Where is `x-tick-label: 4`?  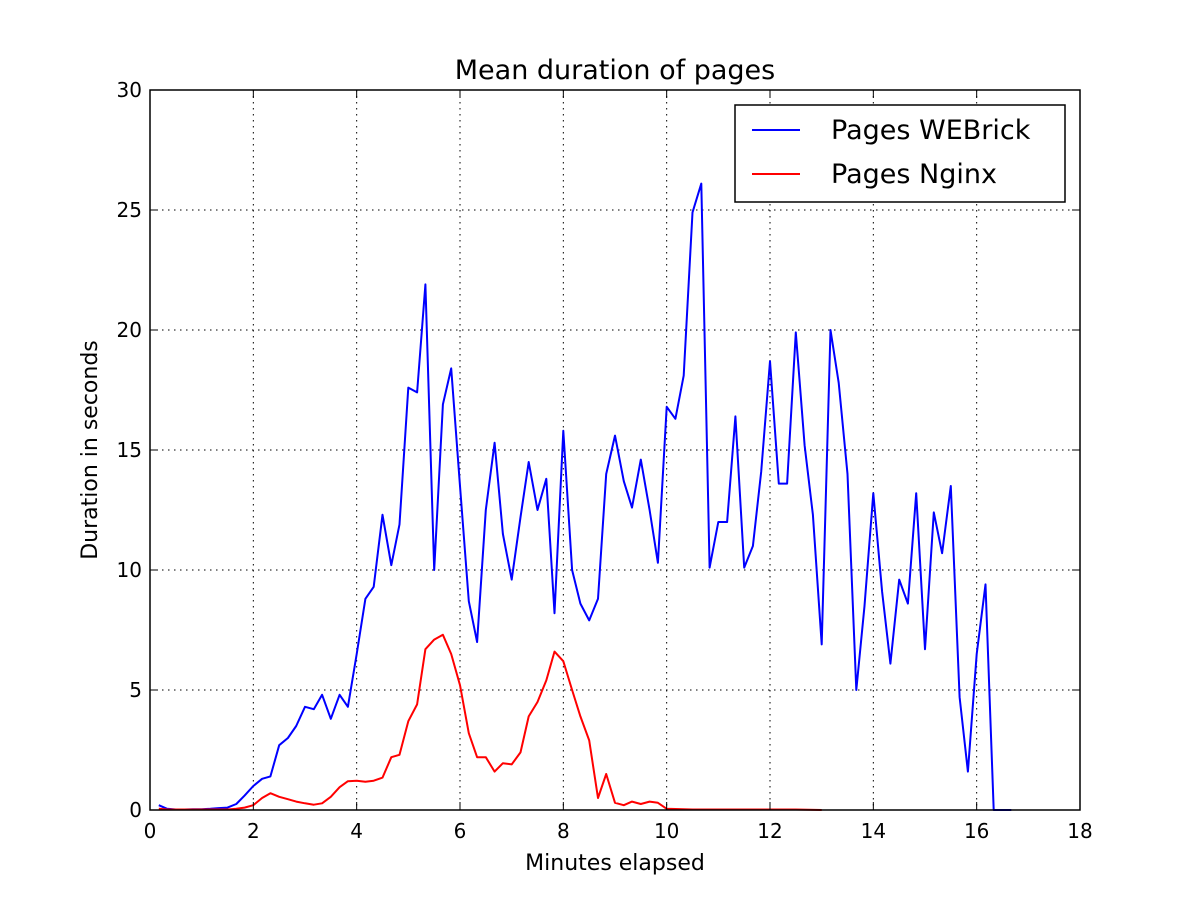 x-tick-label: 4 is located at coordinates (356, 831).